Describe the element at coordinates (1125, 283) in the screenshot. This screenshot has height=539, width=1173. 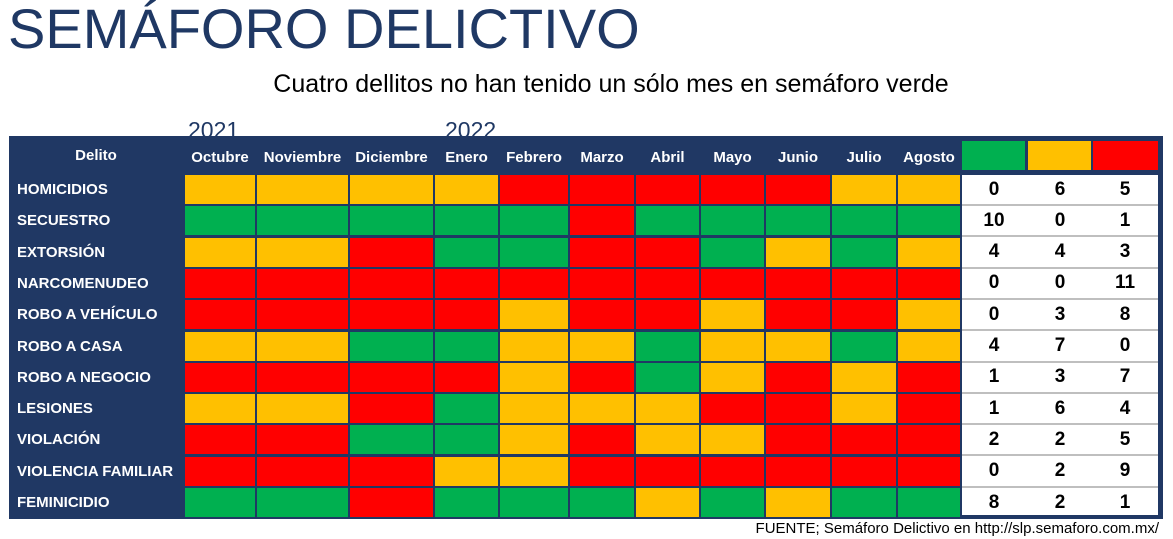
I see `summary-red-count: 11` at that location.